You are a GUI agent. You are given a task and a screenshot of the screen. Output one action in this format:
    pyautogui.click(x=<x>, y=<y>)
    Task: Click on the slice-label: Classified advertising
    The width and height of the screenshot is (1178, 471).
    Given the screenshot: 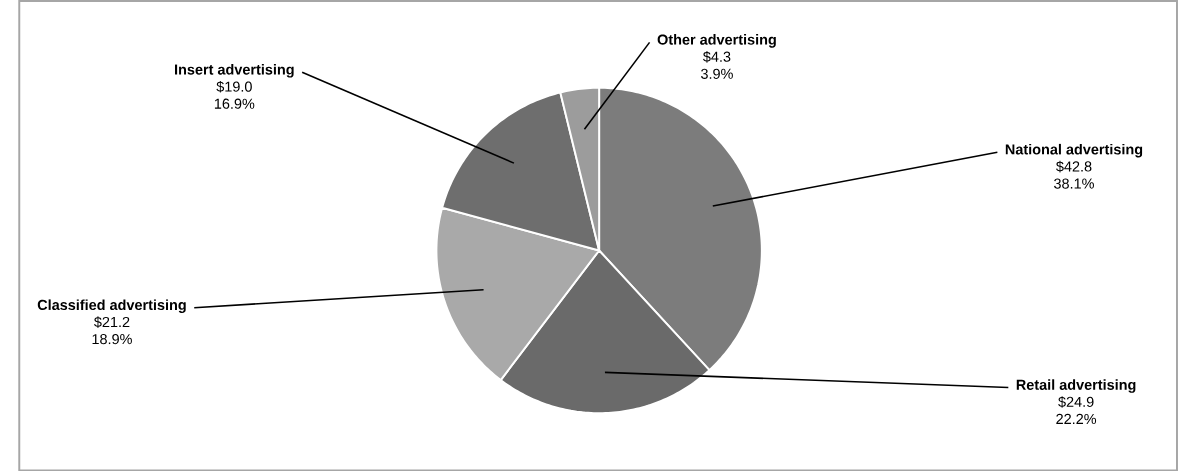 What is the action you would take?
    pyautogui.click(x=111, y=306)
    